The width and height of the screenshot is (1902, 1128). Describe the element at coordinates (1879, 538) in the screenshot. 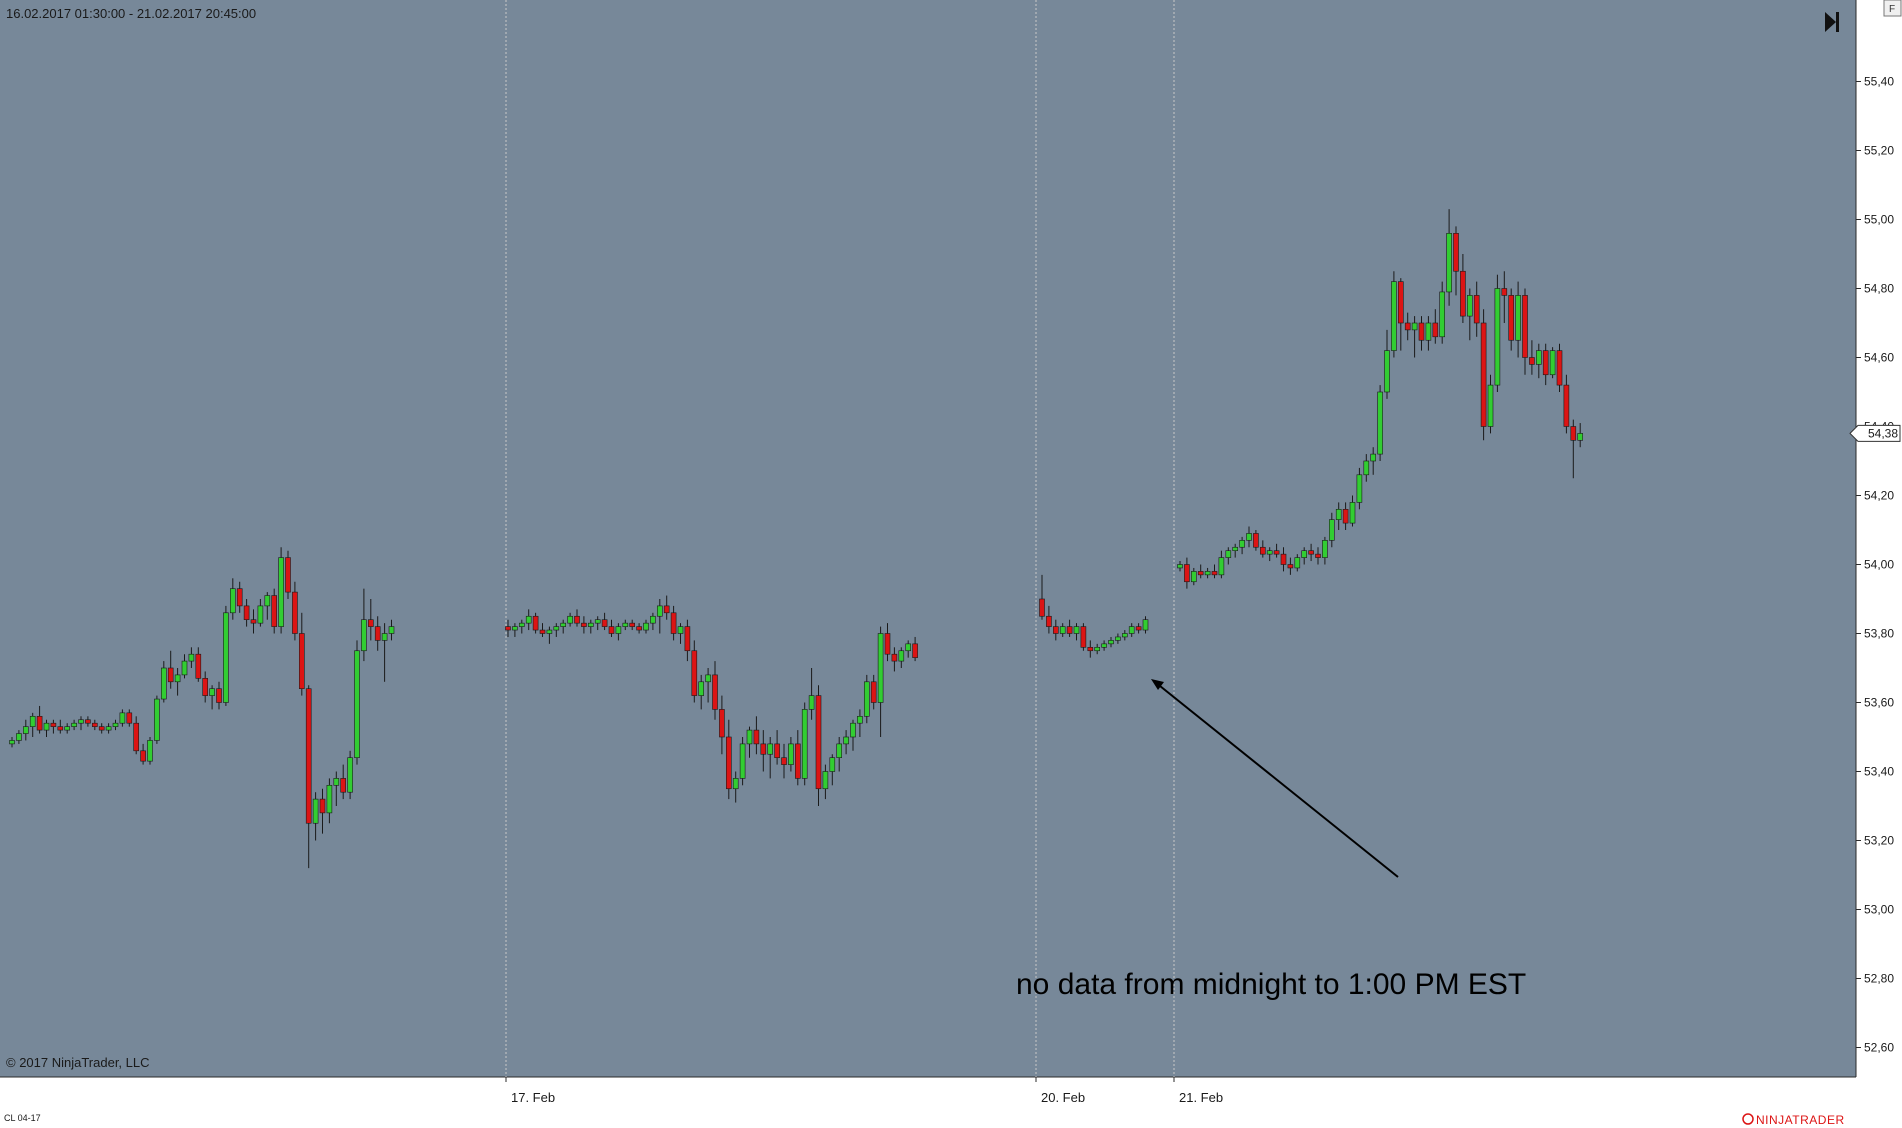

I see `price-axis-panel` at that location.